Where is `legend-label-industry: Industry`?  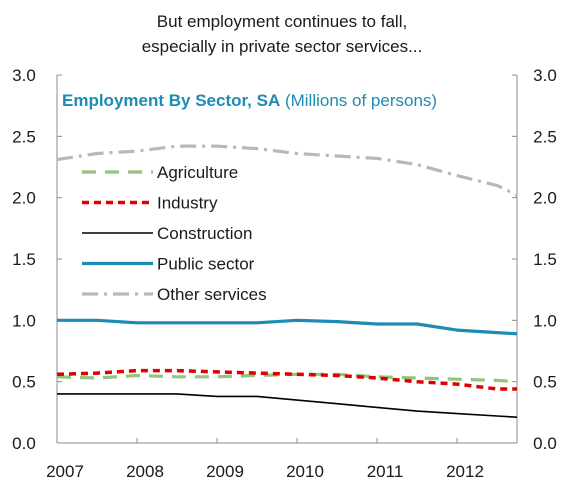 legend-label-industry: Industry is located at coordinates (187, 203).